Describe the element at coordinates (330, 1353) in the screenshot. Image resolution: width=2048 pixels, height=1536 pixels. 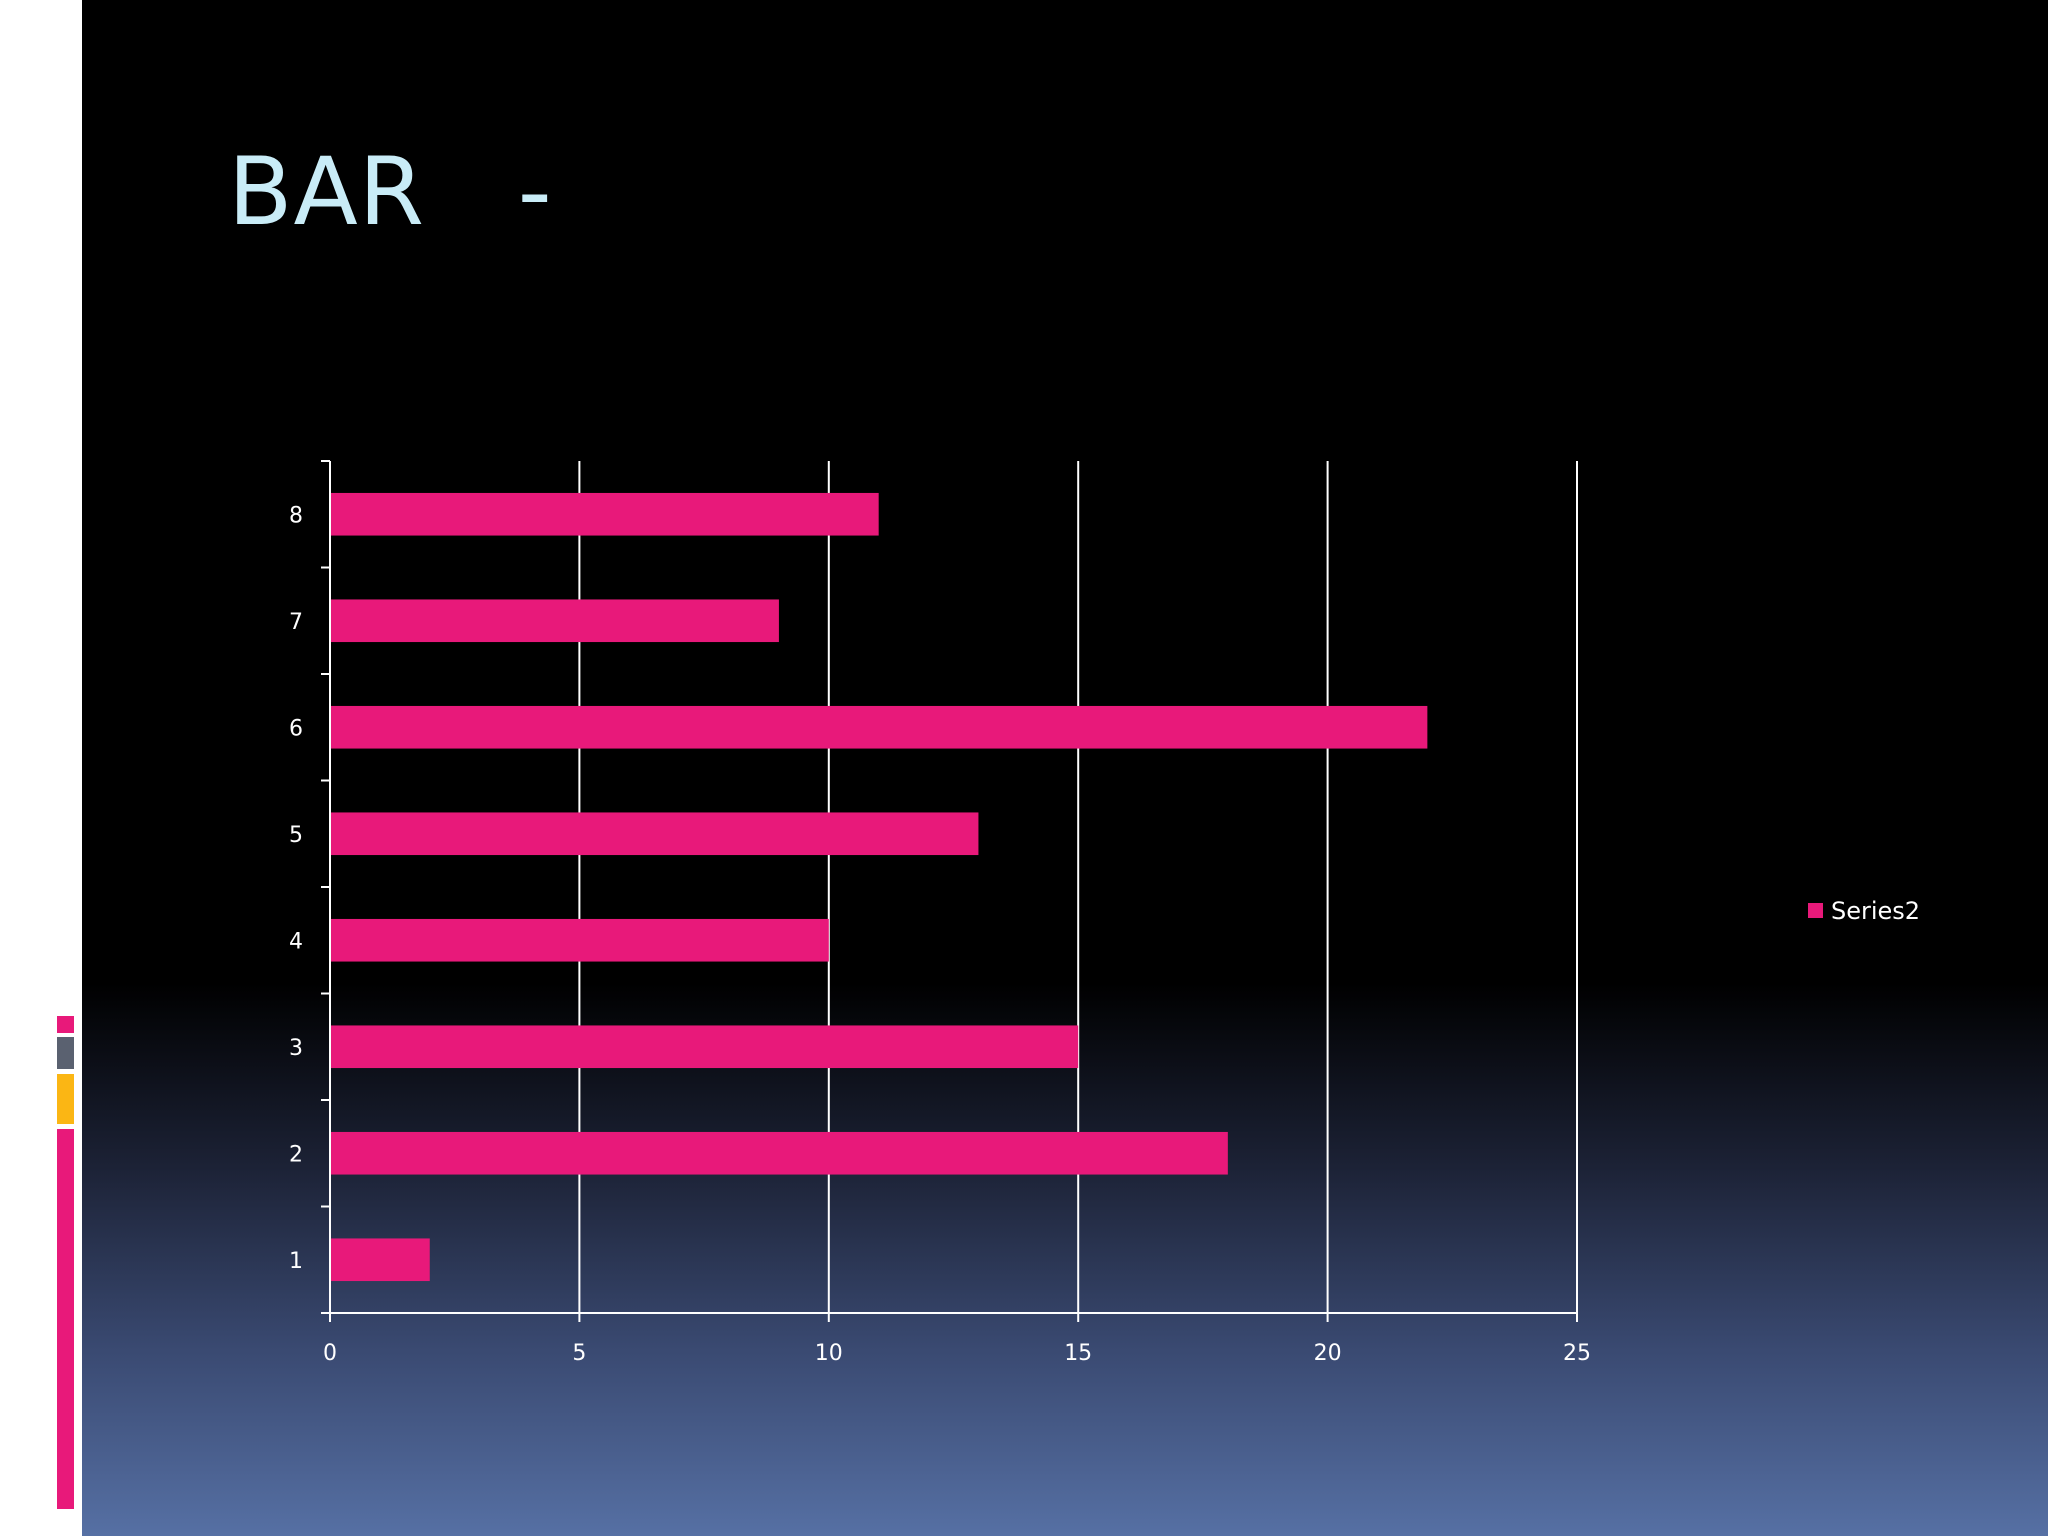
I see `x-tick-label: 0` at that location.